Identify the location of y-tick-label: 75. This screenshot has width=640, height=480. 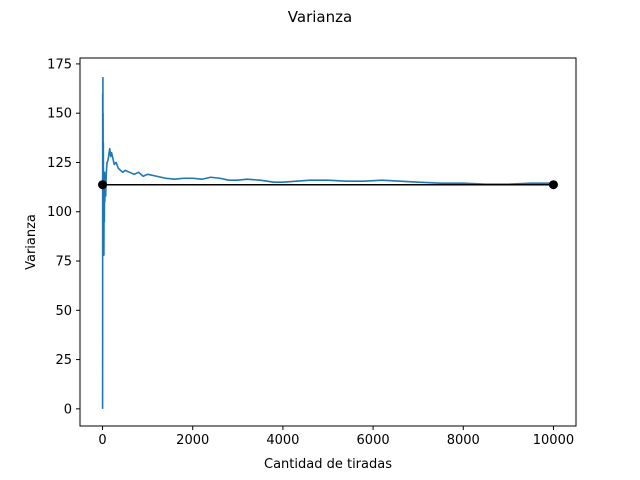
(63, 262).